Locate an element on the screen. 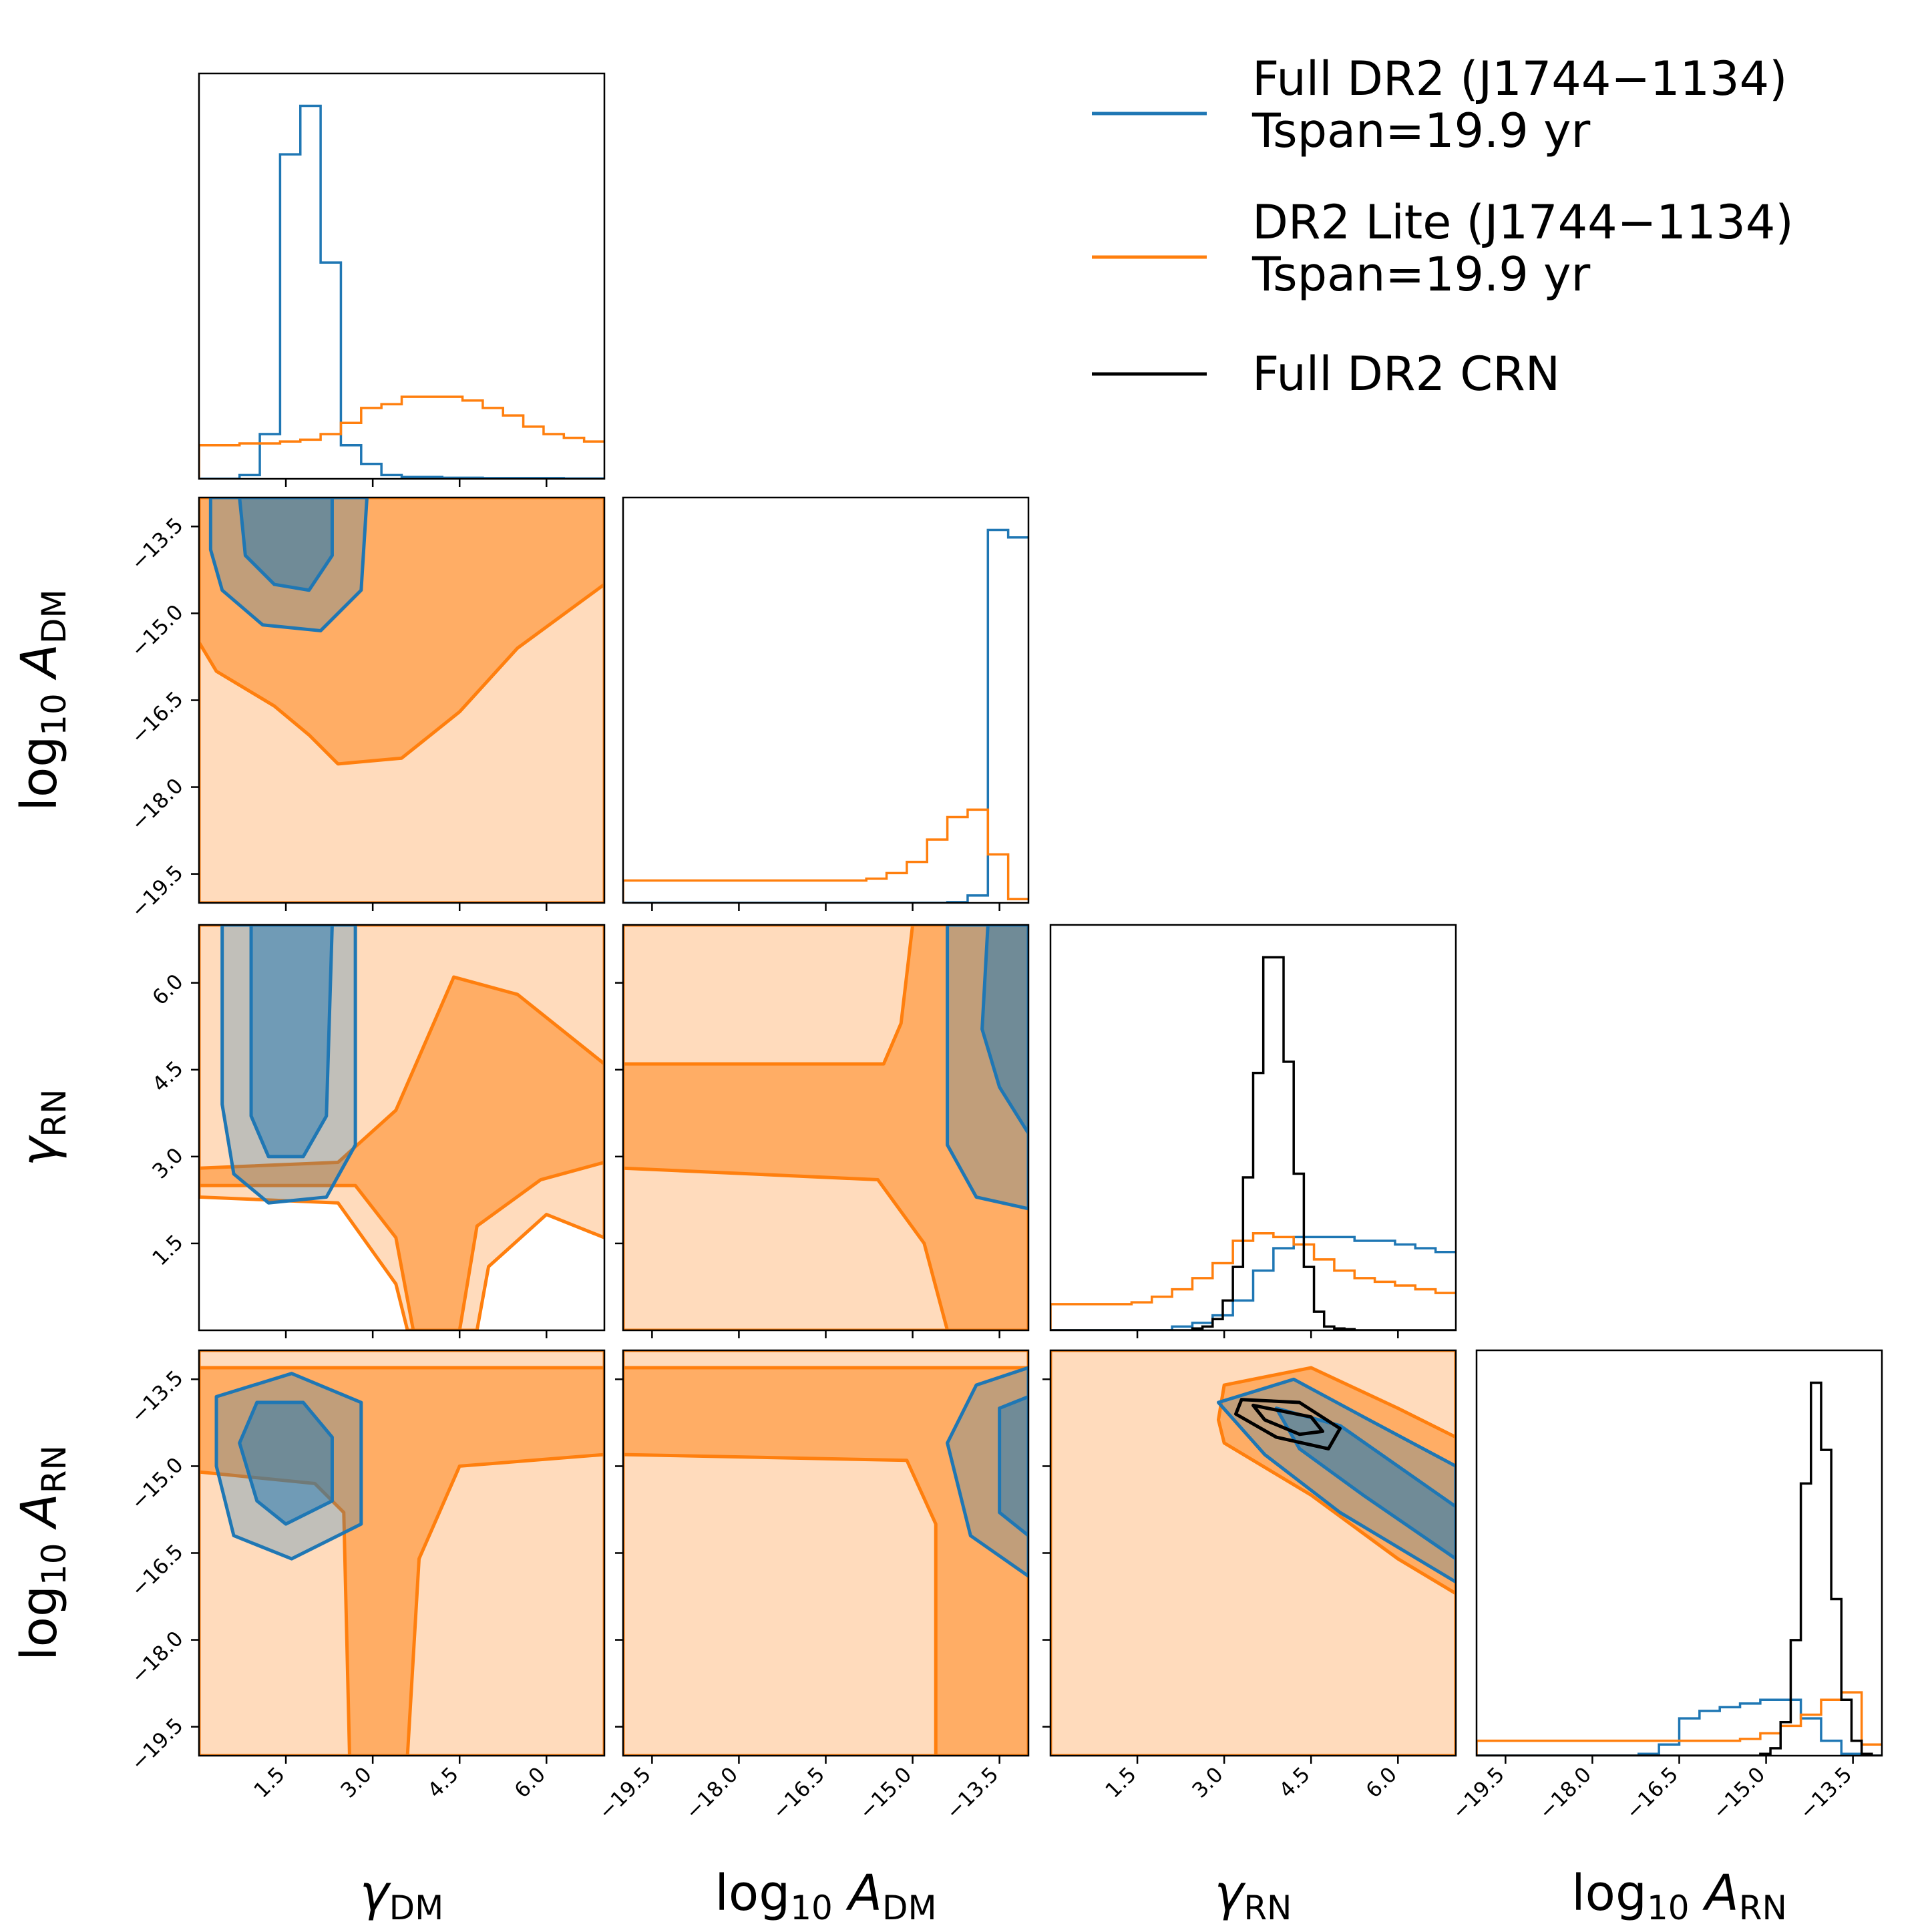 This screenshot has height=1932, width=1932. panel-3-1: −19.5 −18.0 −16.5 −15.0 −13.5 is located at coordinates (812, 1586).